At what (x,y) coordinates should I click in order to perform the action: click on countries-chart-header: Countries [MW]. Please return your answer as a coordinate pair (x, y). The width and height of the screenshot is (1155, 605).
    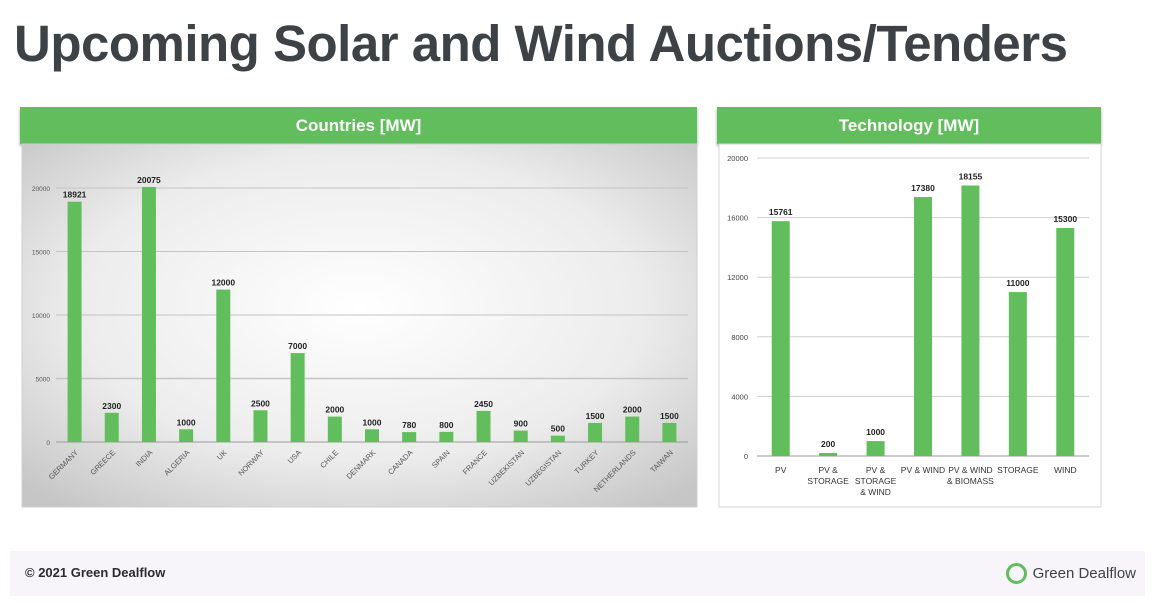
    Looking at the image, I should click on (358, 125).